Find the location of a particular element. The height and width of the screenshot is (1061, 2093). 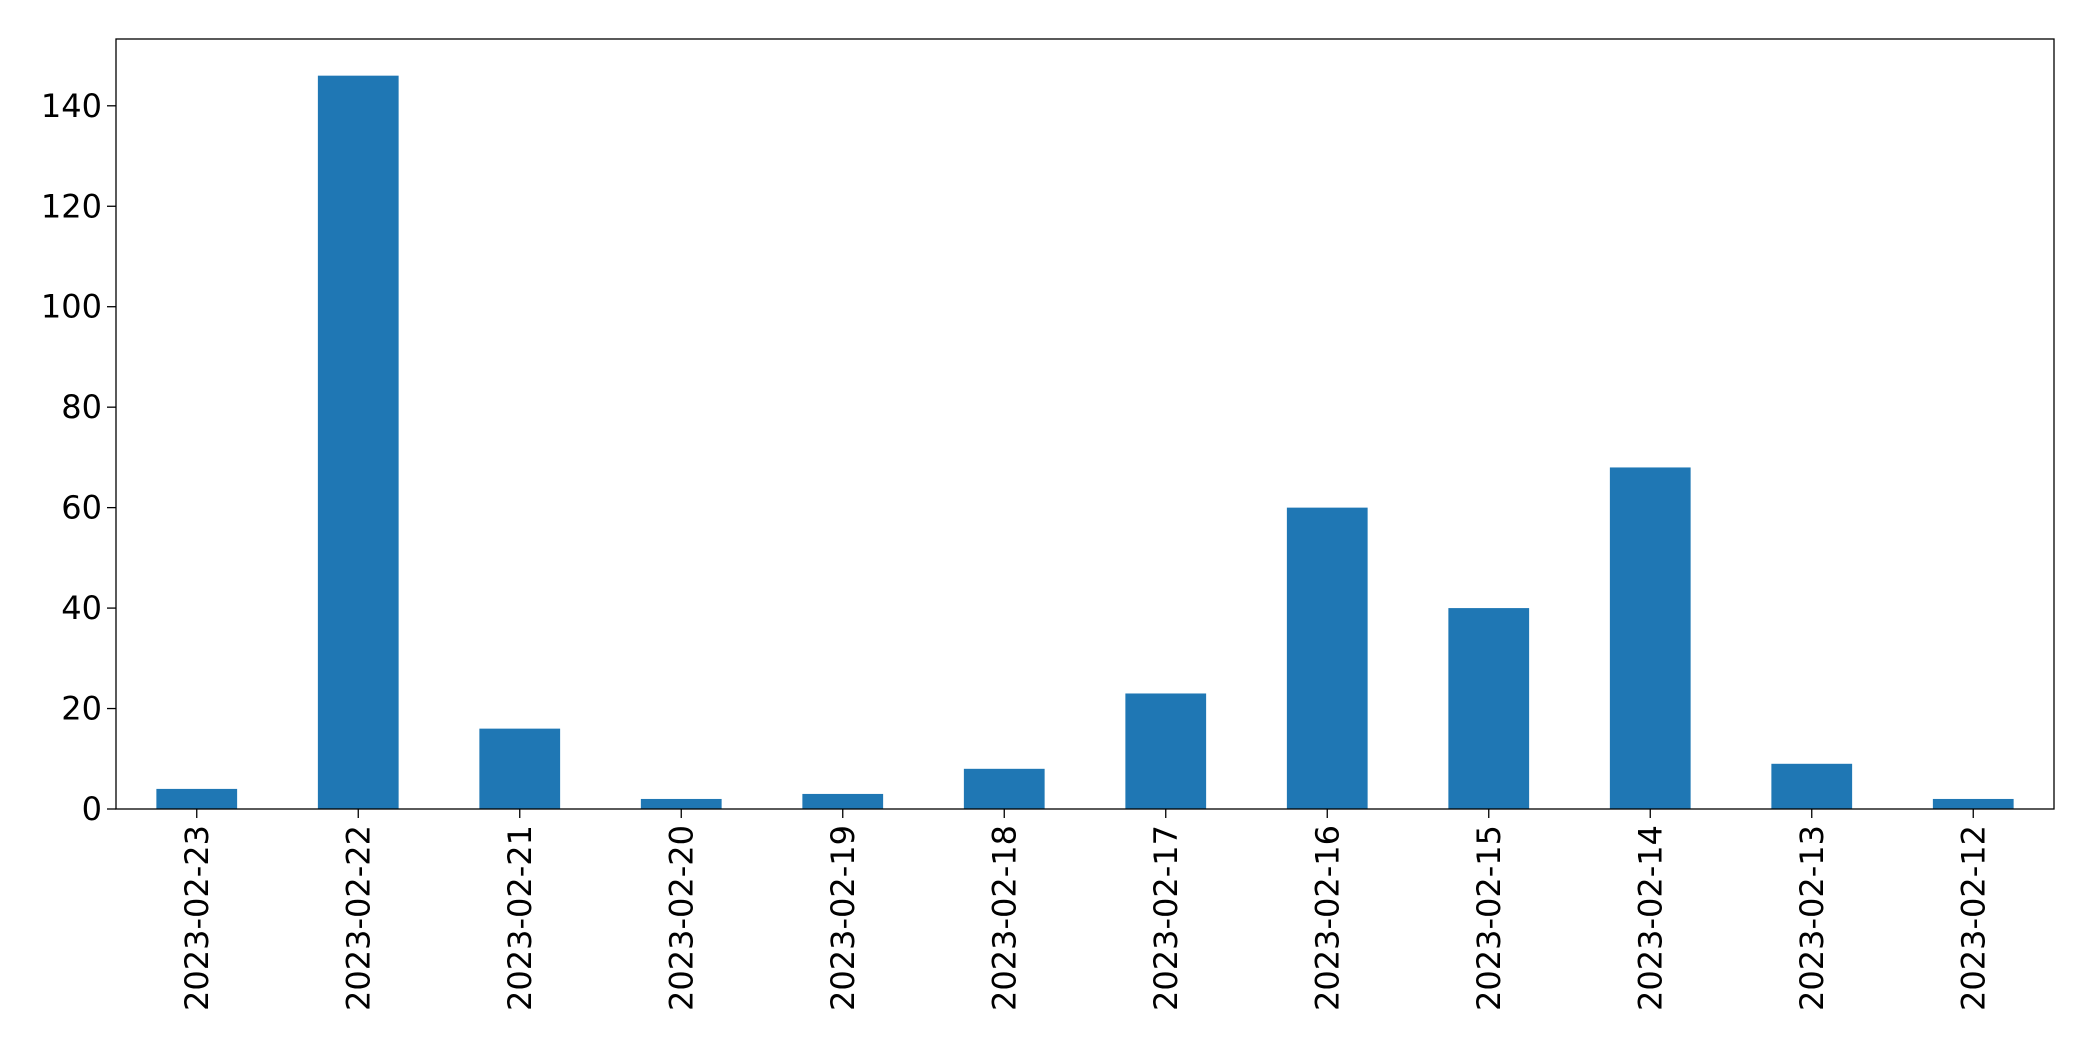

x-tick-label: 2023-02-19 is located at coordinates (843, 918).